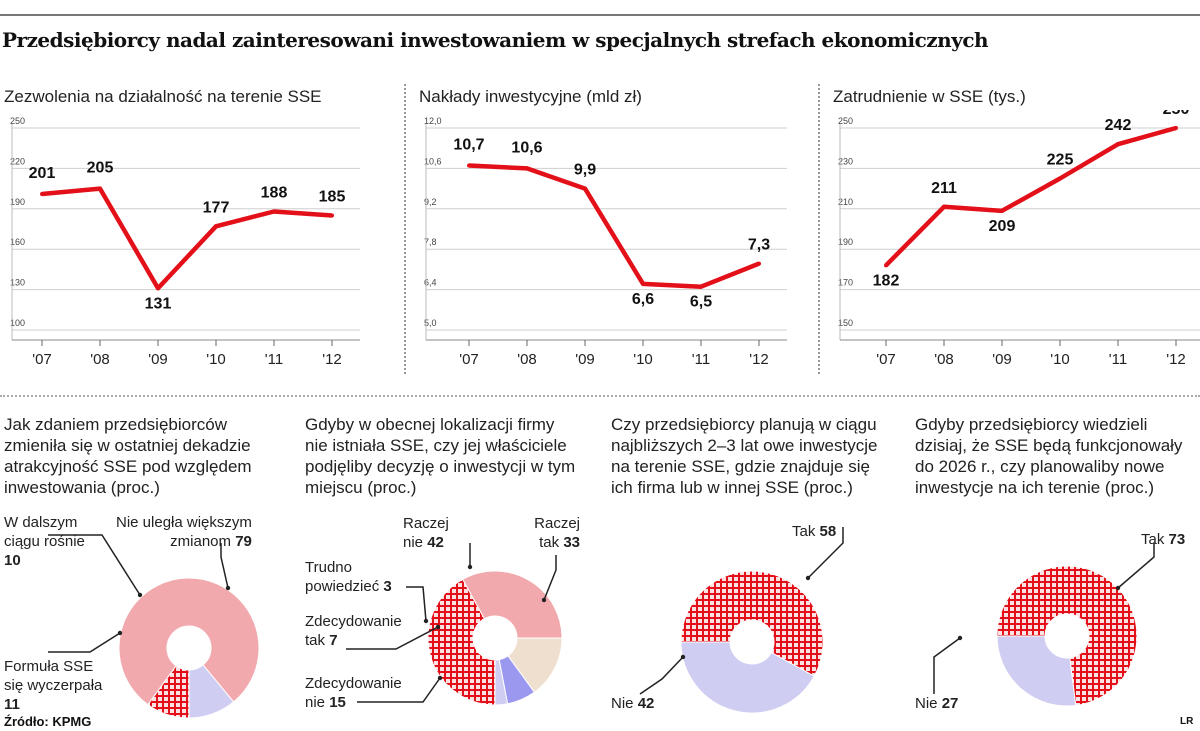 The image size is (1200, 731). Describe the element at coordinates (1060, 160) in the screenshot. I see `data-label: 225` at that location.